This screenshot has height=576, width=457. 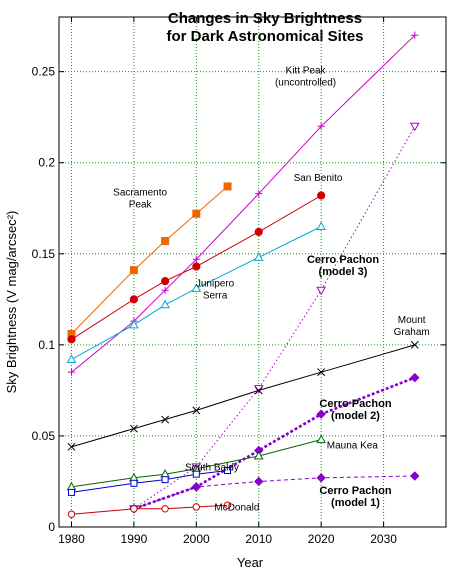 I want to click on annotation-mount-graham: Mount Graham, so click(x=412, y=326).